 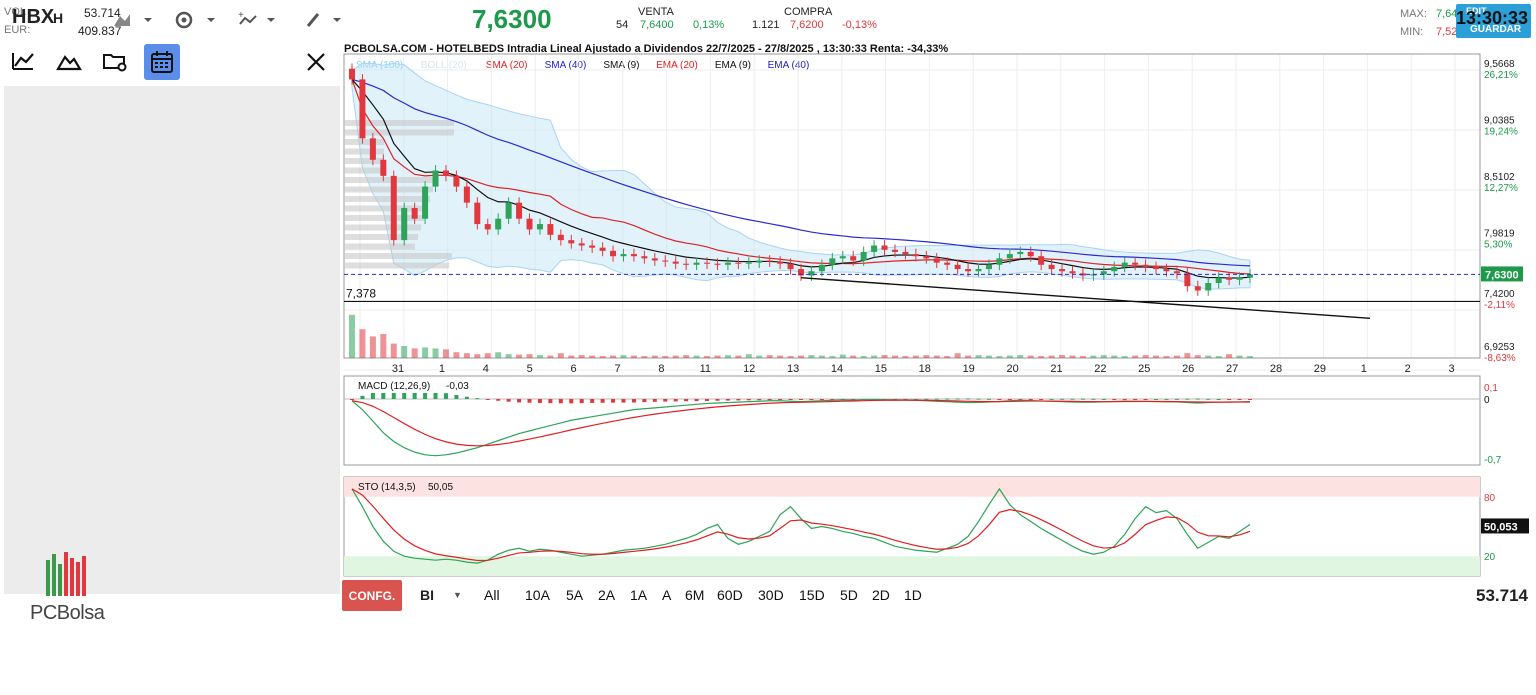 I want to click on bi-chevron-down-icon: ▼, so click(x=457, y=595).